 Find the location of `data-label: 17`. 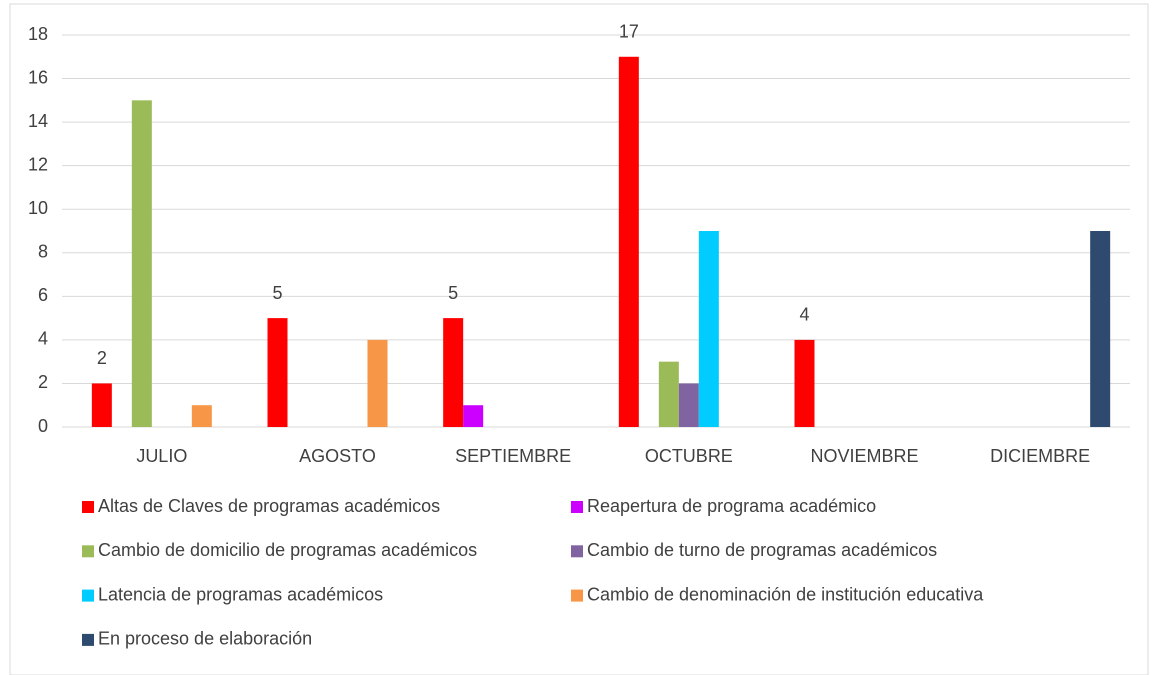

data-label: 17 is located at coordinates (629, 32).